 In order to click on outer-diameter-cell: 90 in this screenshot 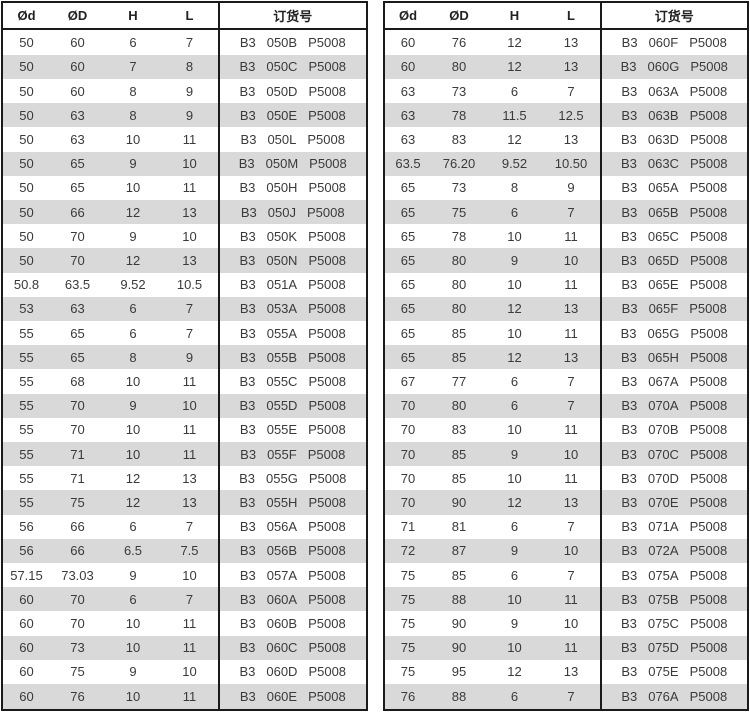, I will do `click(459, 647)`.